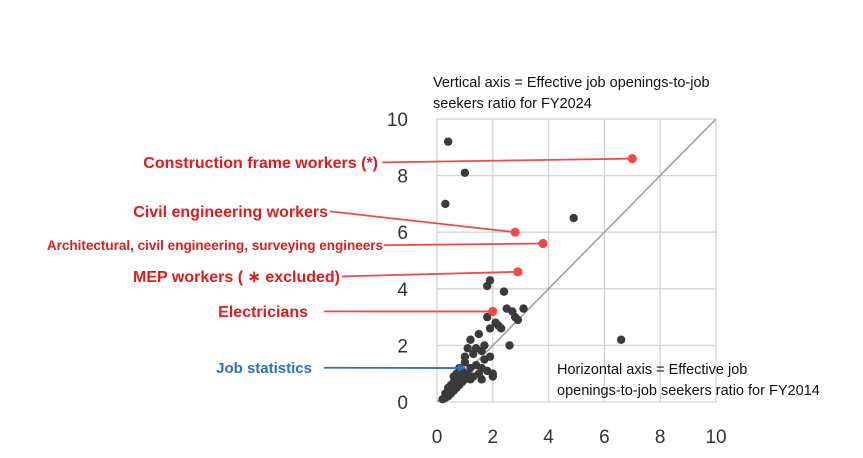 This screenshot has width=863, height=458. Describe the element at coordinates (398, 262) in the screenshot. I see `y-tick-labels: 0 2 4 6 8 10` at that location.